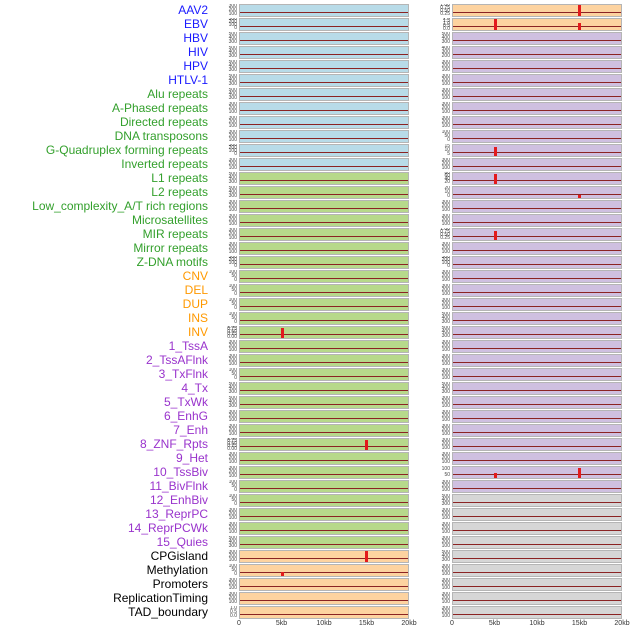 The height and width of the screenshot is (630, 630). I want to click on track-row: INV 1.00 0.75 0.50 0.25 0.00 500 400 300, so click(315, 332).